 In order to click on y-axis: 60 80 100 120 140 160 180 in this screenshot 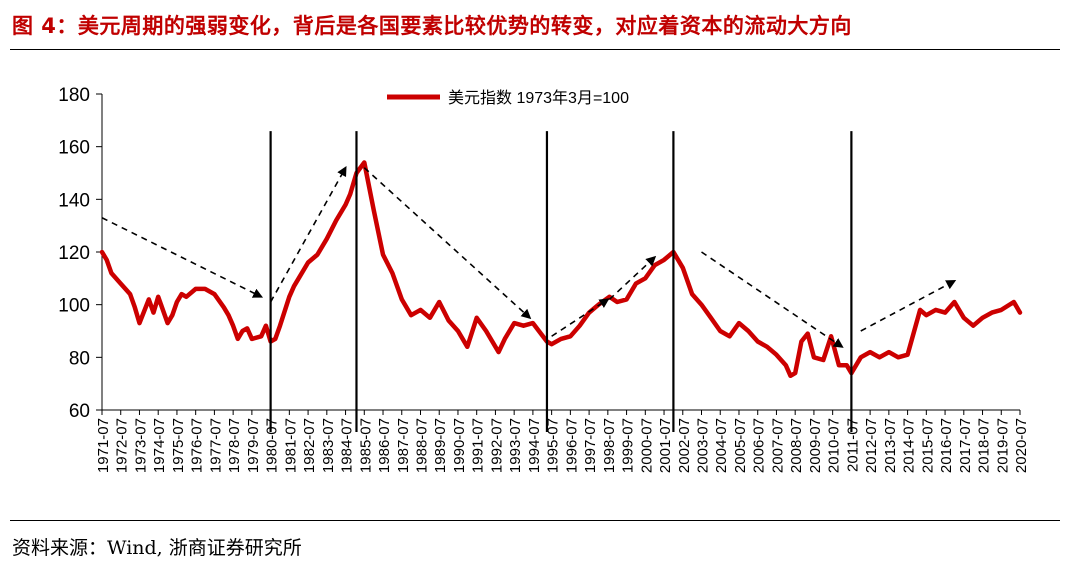, I will do `click(80, 253)`.